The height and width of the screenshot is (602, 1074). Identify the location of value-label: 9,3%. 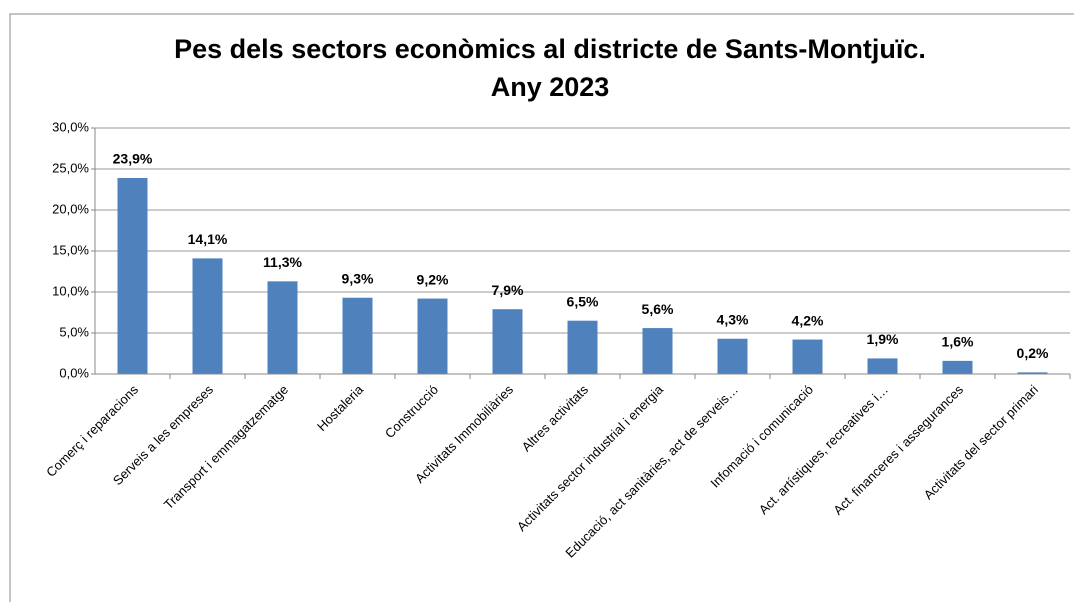
(358, 278).